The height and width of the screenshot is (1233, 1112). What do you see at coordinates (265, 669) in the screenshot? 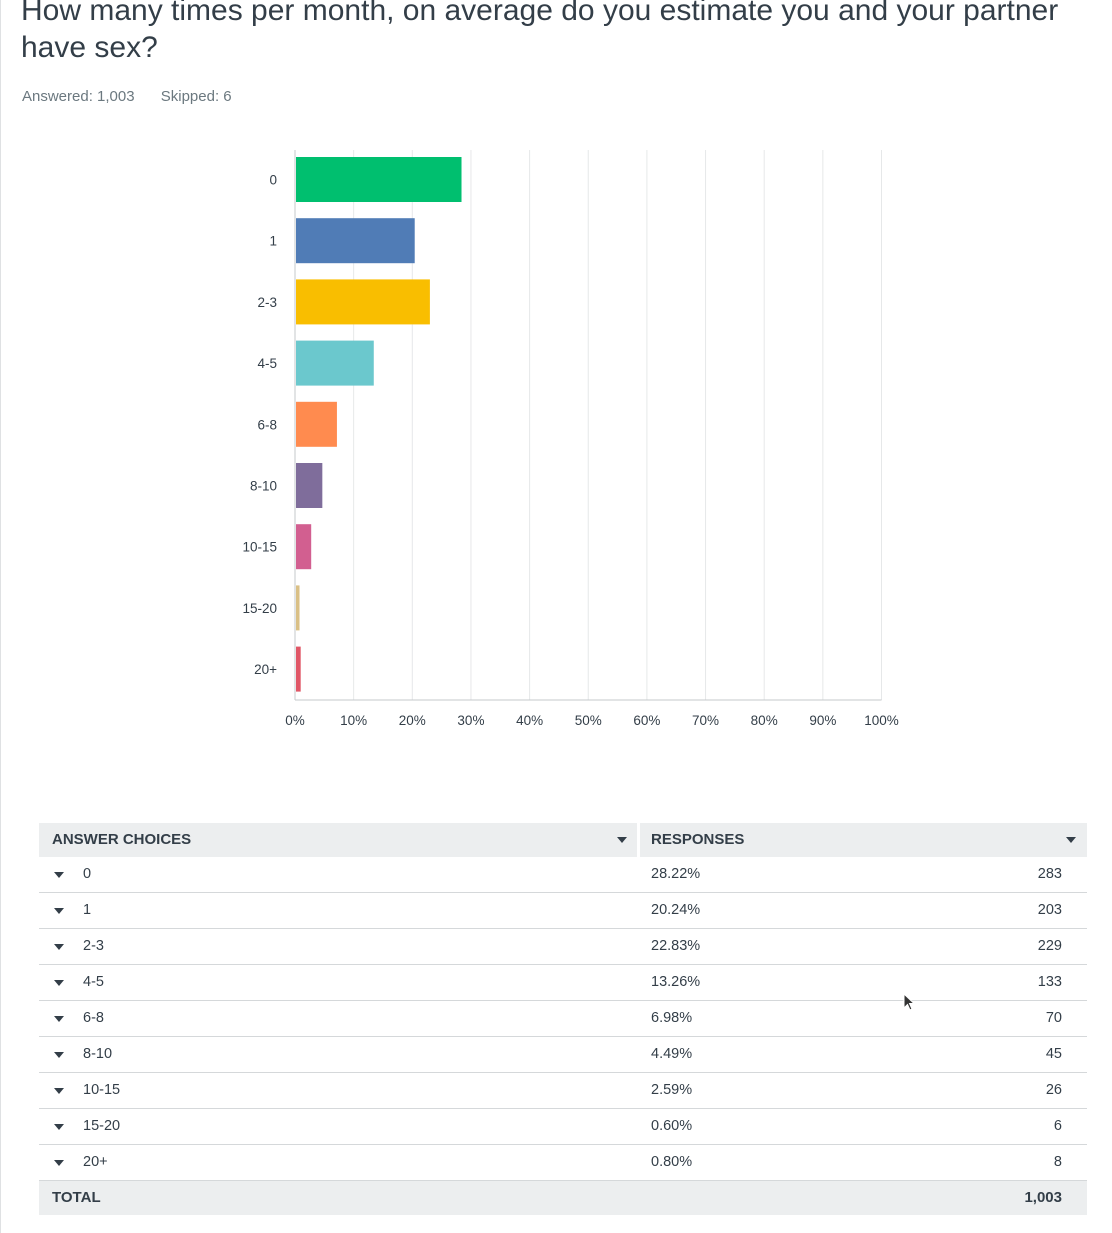
I see `category-label: 20+` at bounding box center [265, 669].